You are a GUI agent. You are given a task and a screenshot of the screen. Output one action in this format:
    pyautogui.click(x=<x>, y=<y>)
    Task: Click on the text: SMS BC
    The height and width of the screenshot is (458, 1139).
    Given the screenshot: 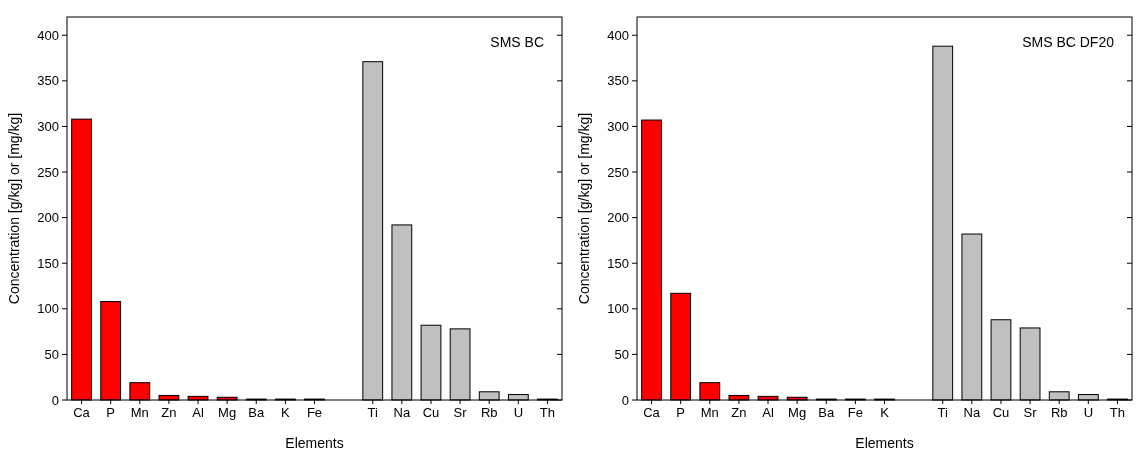 What is the action you would take?
    pyautogui.click(x=517, y=42)
    